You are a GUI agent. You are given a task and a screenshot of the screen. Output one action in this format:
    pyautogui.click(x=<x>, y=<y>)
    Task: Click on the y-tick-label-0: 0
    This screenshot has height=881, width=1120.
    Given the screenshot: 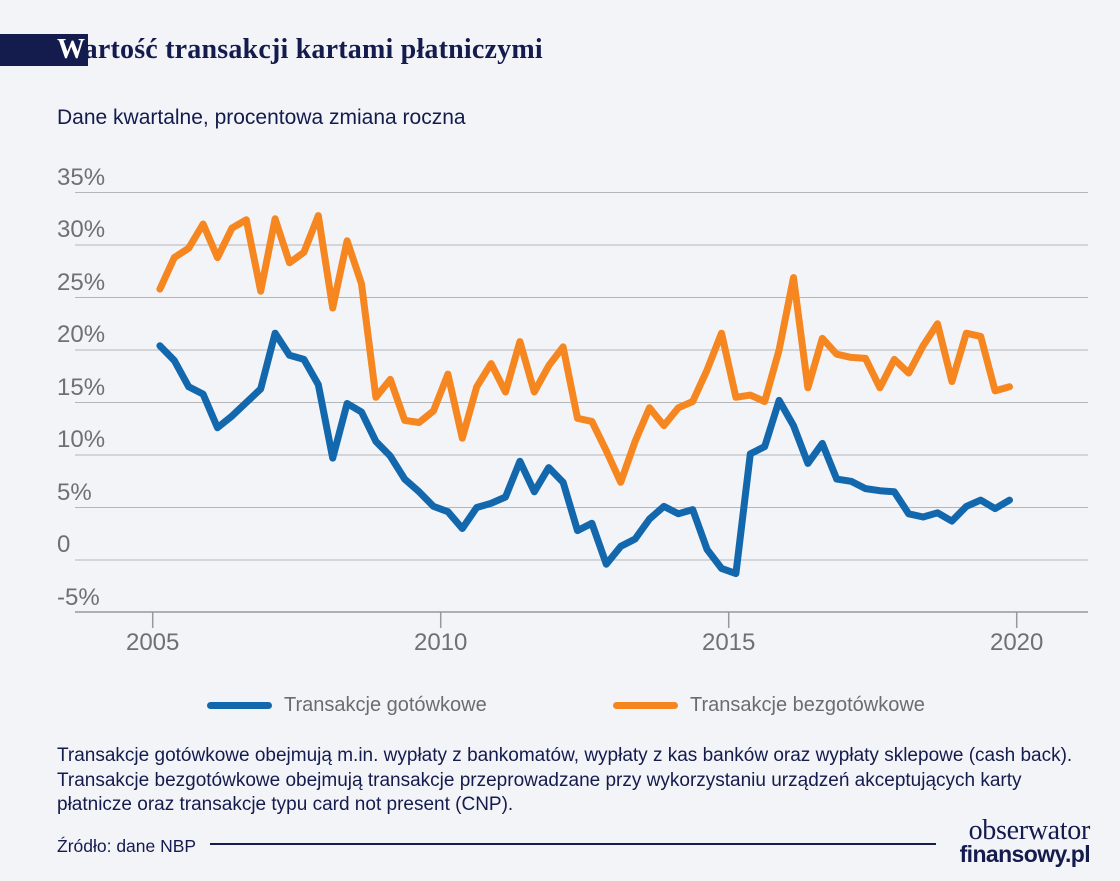 What is the action you would take?
    pyautogui.click(x=64, y=544)
    